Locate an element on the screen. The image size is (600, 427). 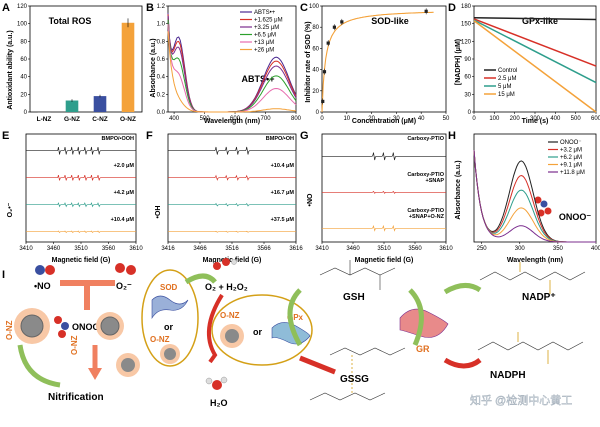
epr-row-label: BMPO/•OOH is located at coordinates (118, 139).